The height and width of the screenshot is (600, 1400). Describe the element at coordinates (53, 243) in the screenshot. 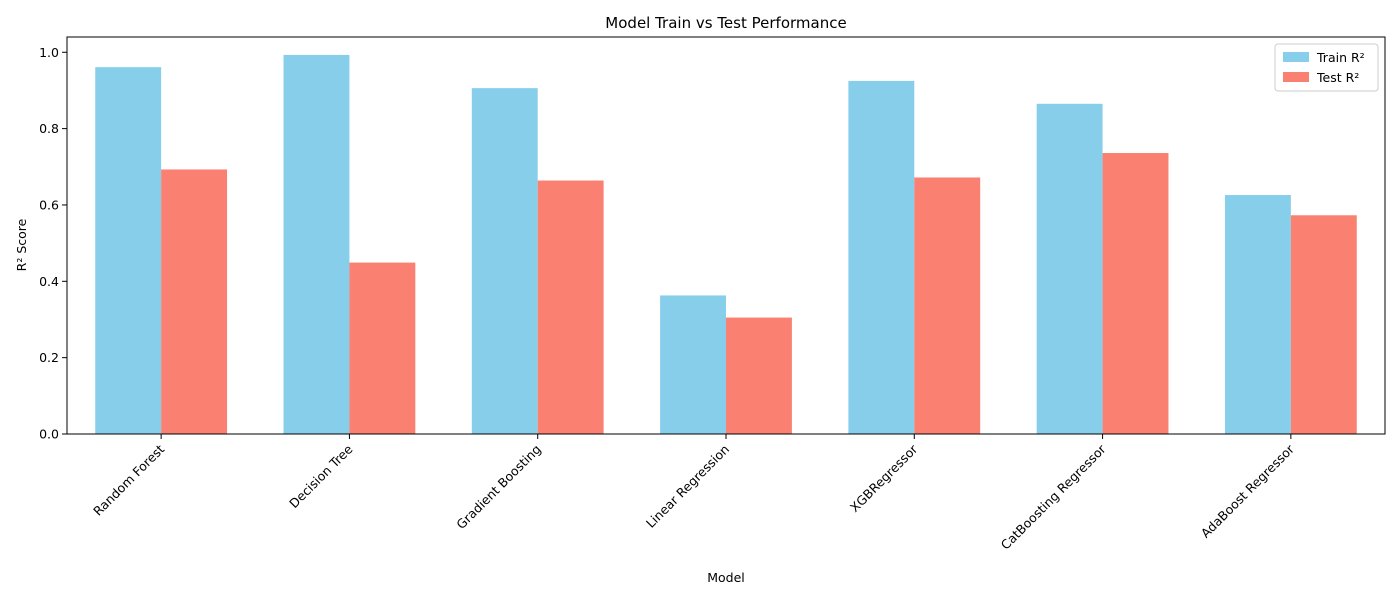

I see `y-axis-ticks: 0.0 0.2 0.4 0.6 0.8 1.0` at that location.